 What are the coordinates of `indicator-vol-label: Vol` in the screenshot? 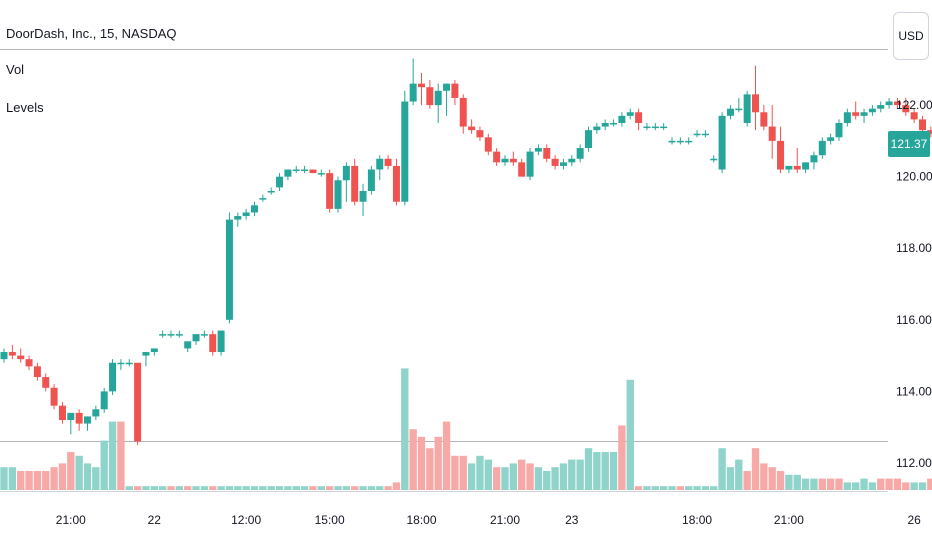 It's located at (15, 69).